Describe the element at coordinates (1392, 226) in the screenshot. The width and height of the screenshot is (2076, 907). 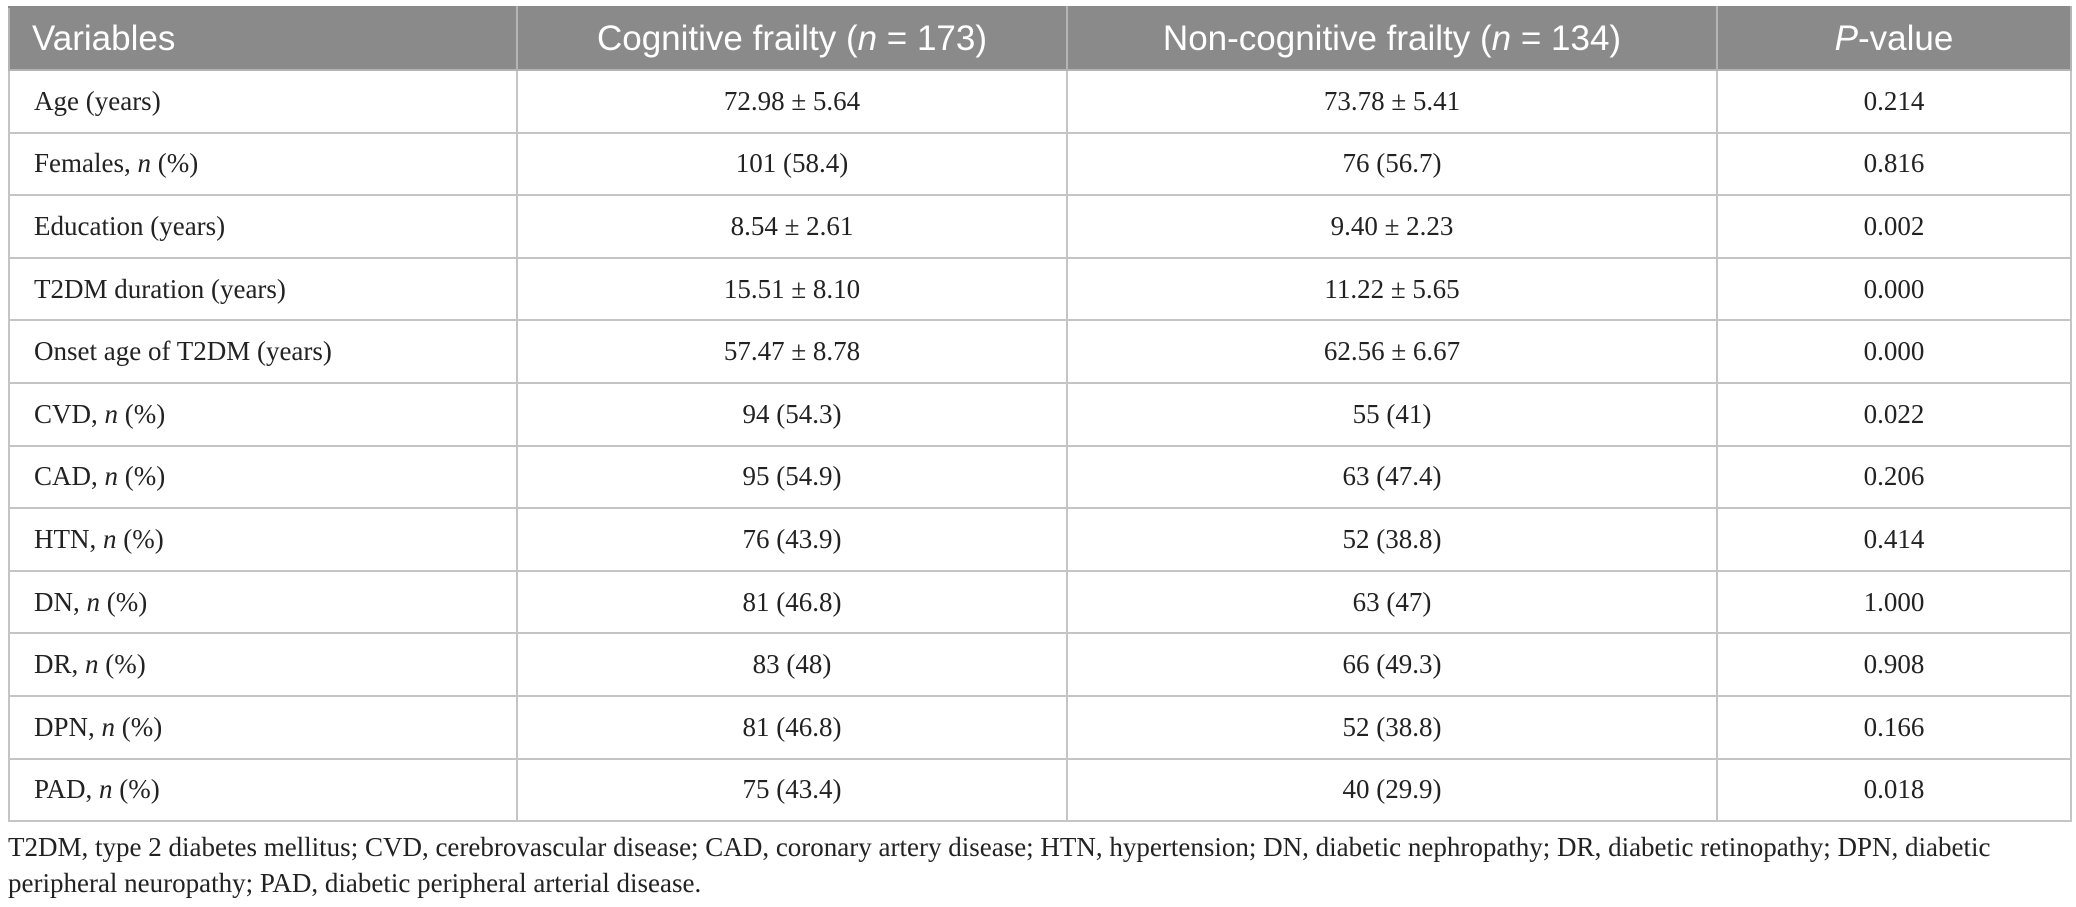
I see `non-cognitive-frailty-value: 9.40 ± 2.23` at that location.